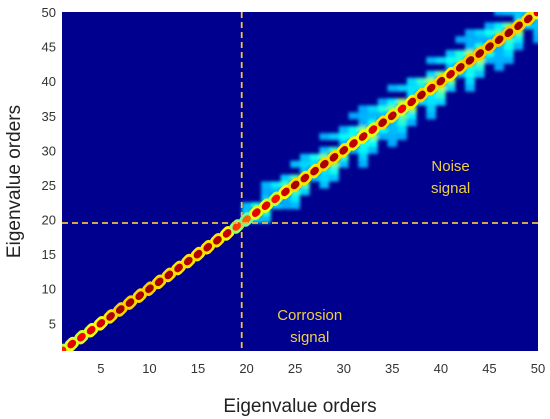 The image size is (550, 419). I want to click on y-tick-label: 10, so click(49, 289).